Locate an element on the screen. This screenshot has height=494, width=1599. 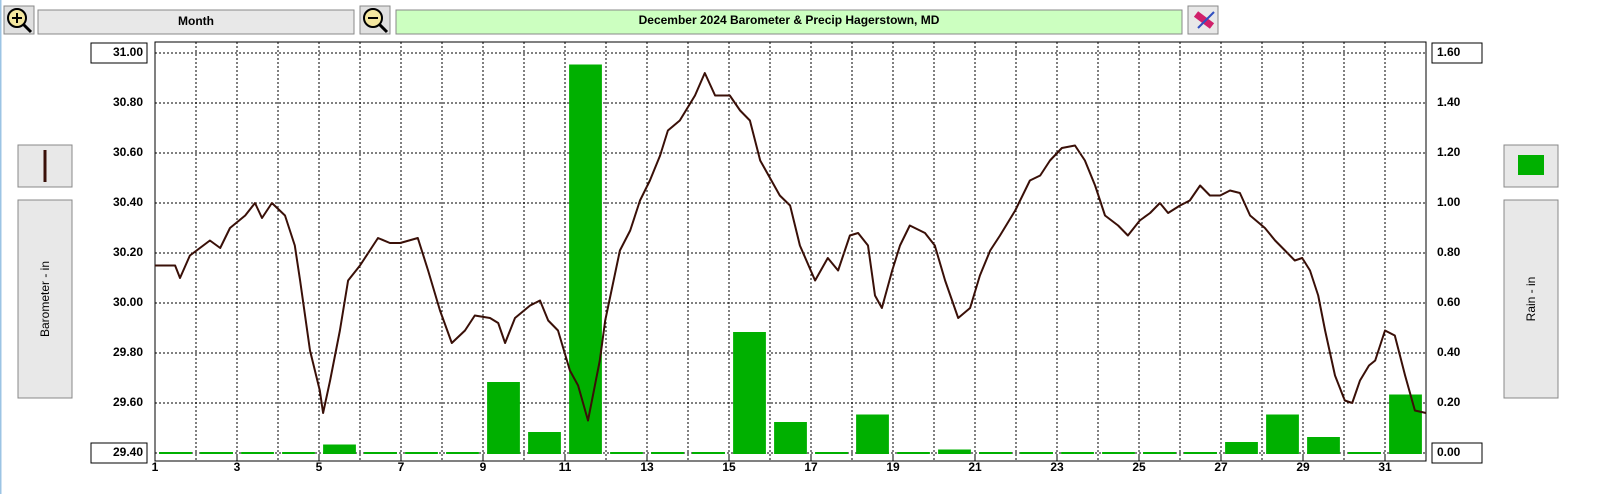
y-tick-label: 30.20 is located at coordinates (128, 252).